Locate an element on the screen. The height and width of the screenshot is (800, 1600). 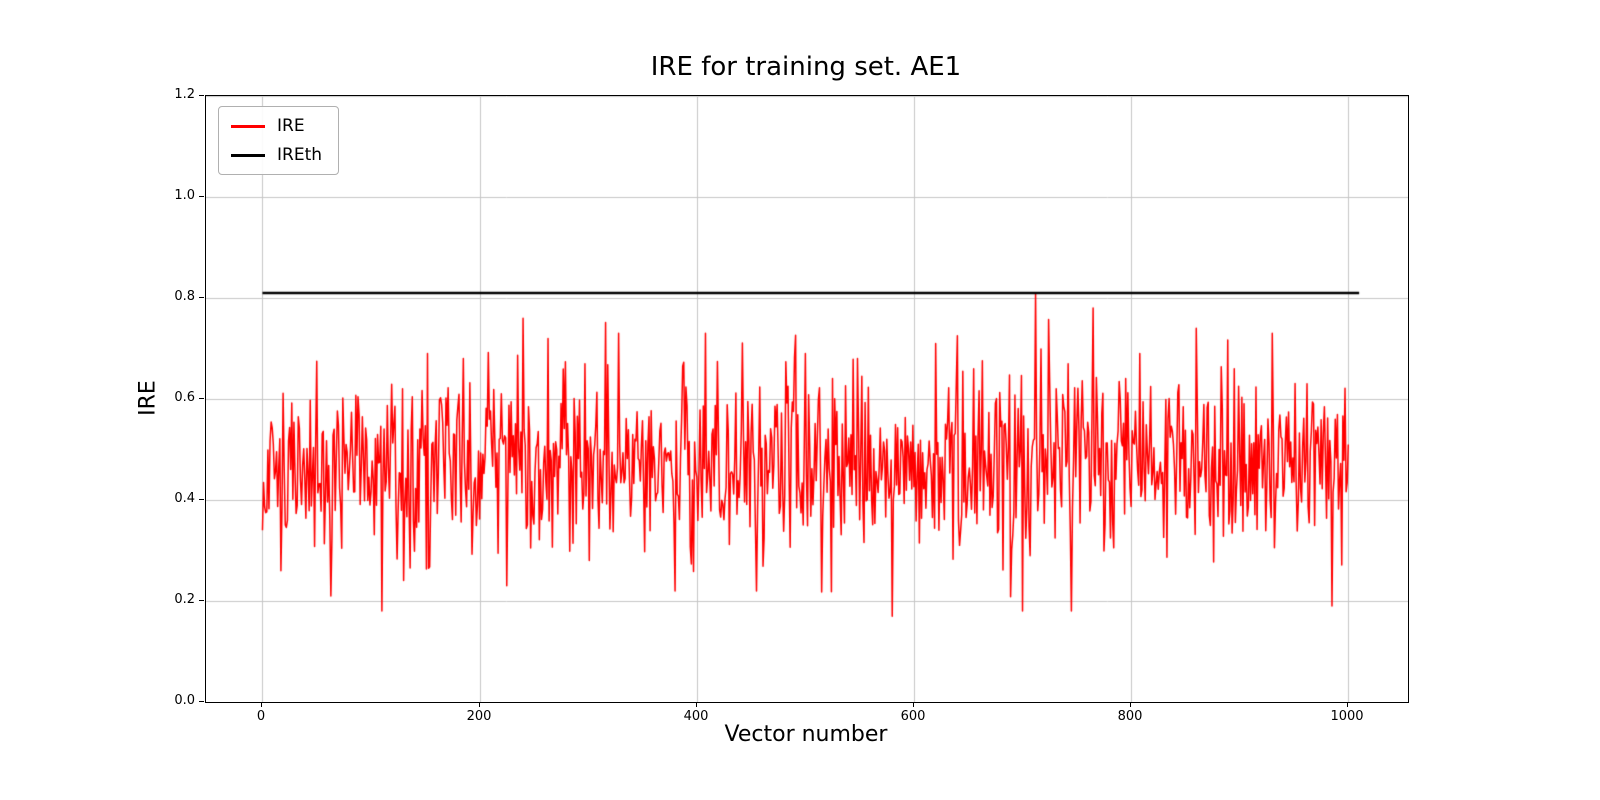
y-tick-label: 0.8 is located at coordinates (184, 296).